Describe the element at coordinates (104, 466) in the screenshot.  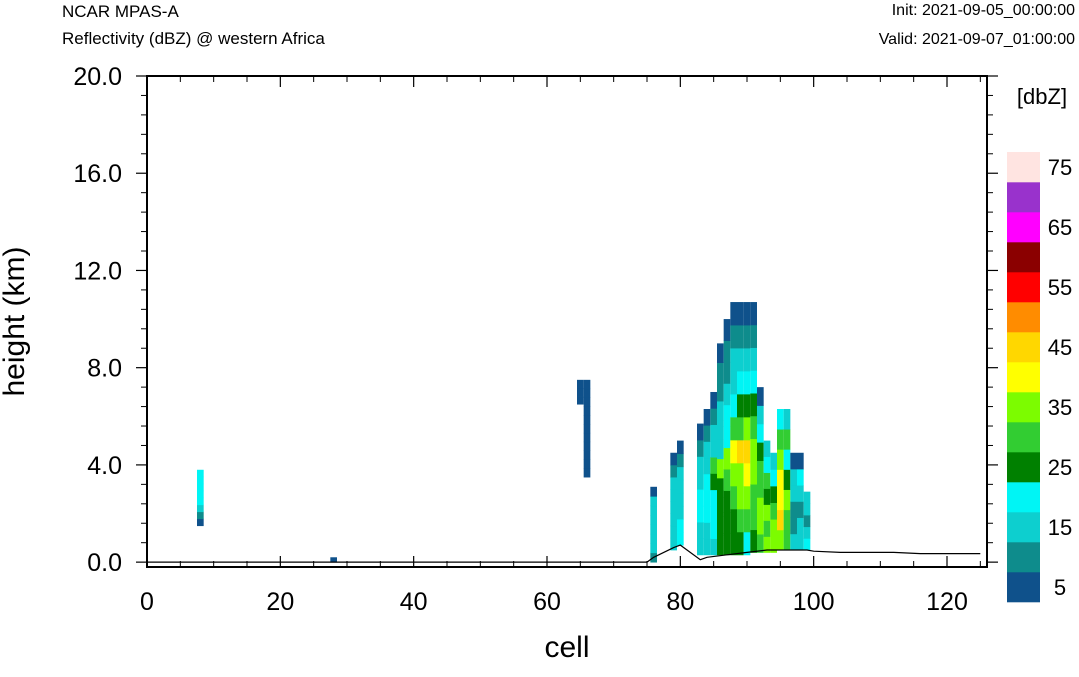
I see `y-tick-label: 4.0` at that location.